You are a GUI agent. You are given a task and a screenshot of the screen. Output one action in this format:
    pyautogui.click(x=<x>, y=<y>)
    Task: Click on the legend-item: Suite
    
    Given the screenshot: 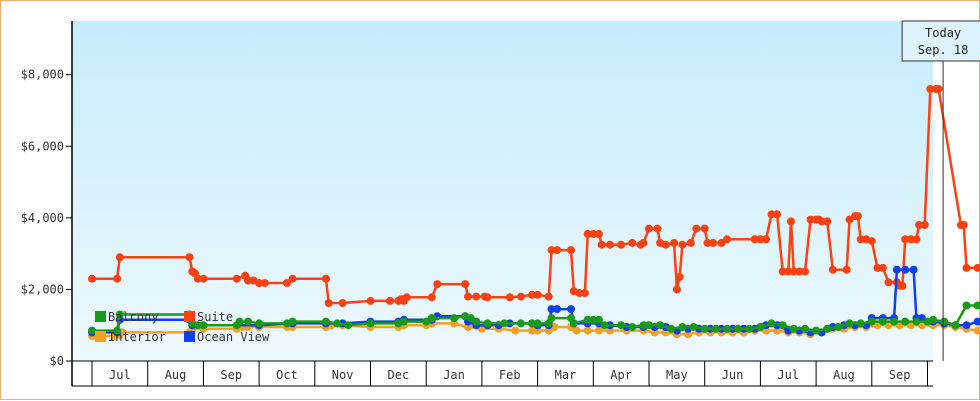 What is the action you would take?
    pyautogui.click(x=208, y=317)
    